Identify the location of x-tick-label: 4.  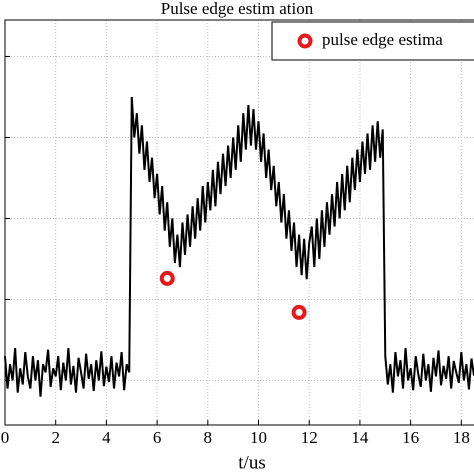
(106, 437).